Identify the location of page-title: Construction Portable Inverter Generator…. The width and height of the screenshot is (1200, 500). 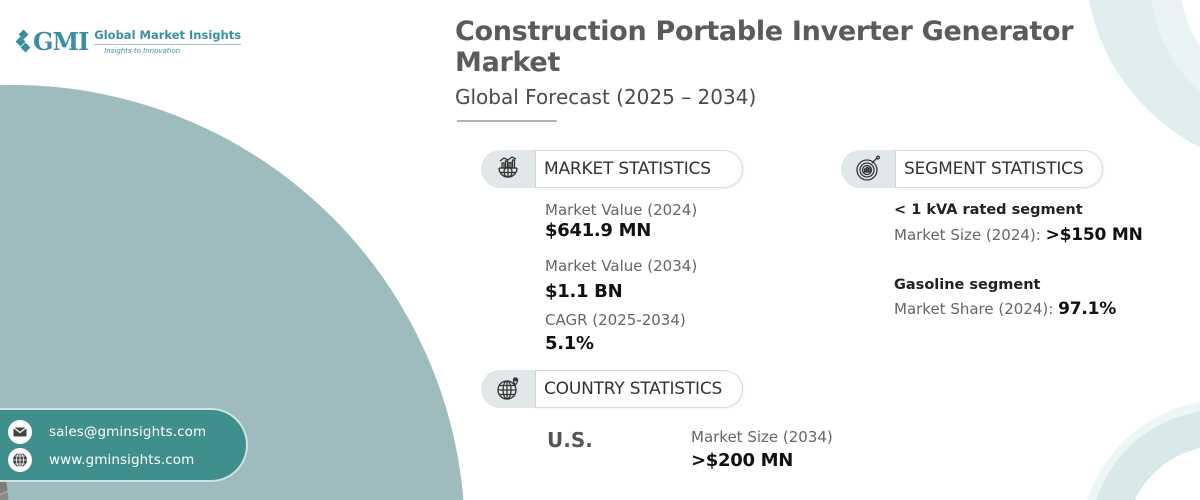
(764, 47).